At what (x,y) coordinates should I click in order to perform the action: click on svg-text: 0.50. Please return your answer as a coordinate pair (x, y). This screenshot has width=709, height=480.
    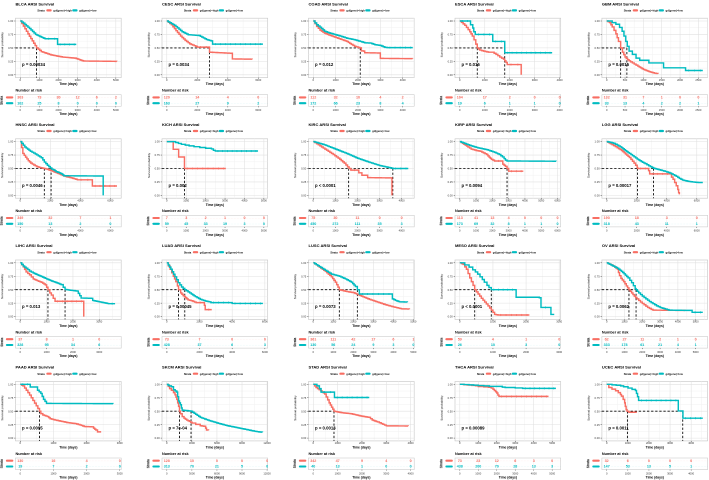
    Looking at the image, I should click on (304, 411).